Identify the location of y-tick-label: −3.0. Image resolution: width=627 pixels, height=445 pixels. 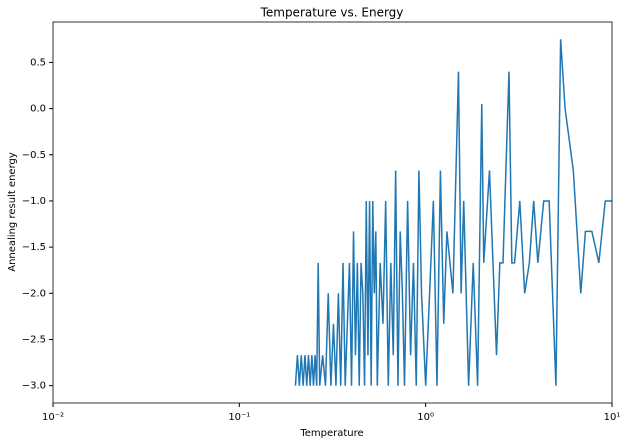
(34, 386).